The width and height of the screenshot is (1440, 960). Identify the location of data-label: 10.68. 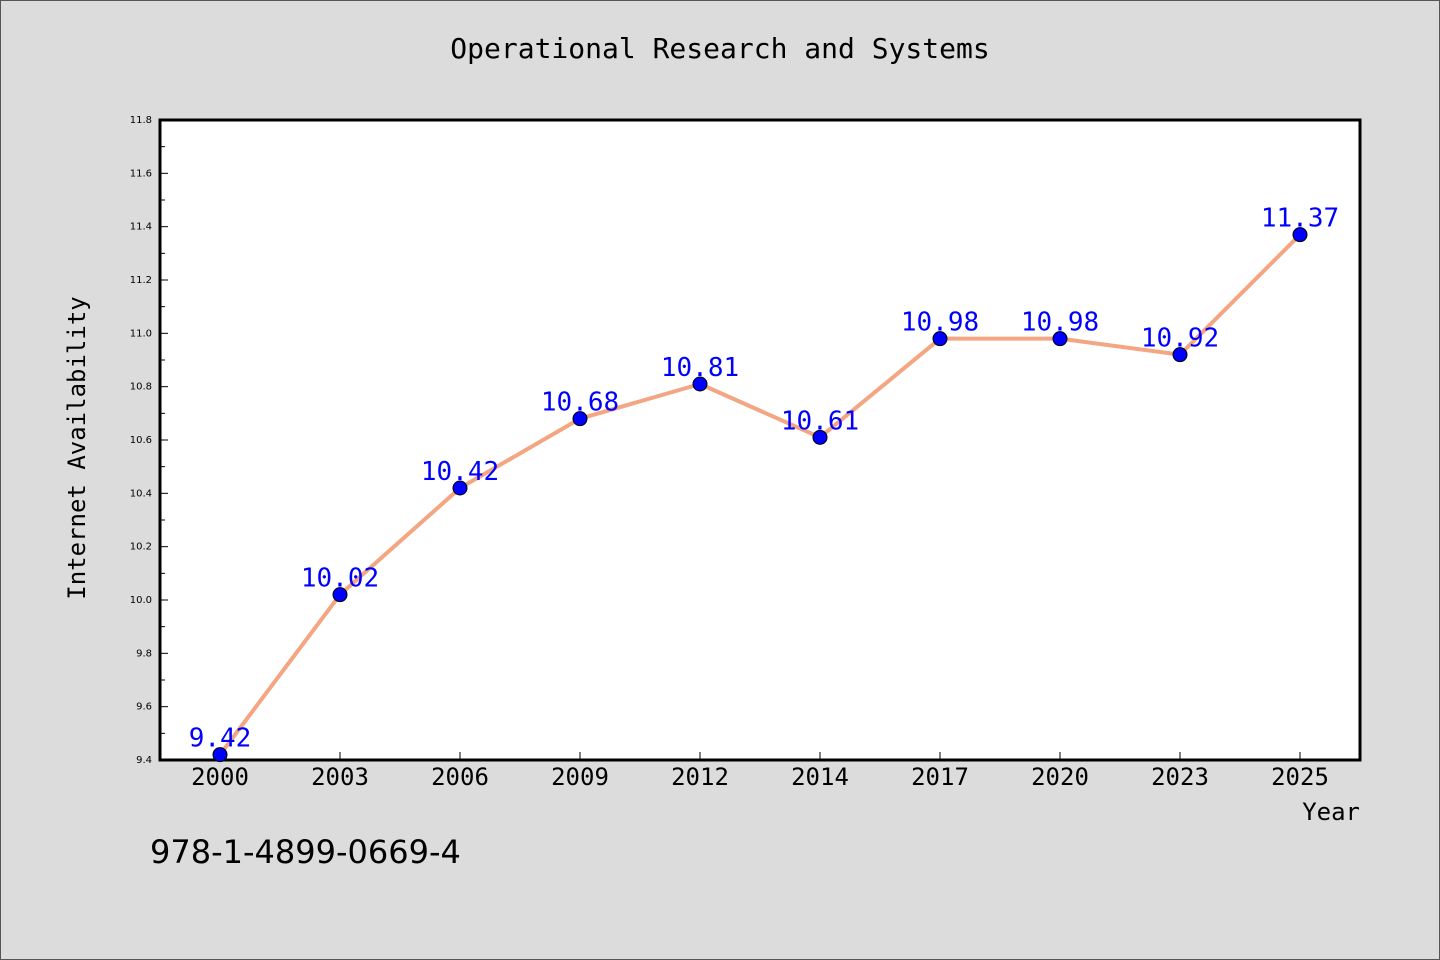
(580, 403).